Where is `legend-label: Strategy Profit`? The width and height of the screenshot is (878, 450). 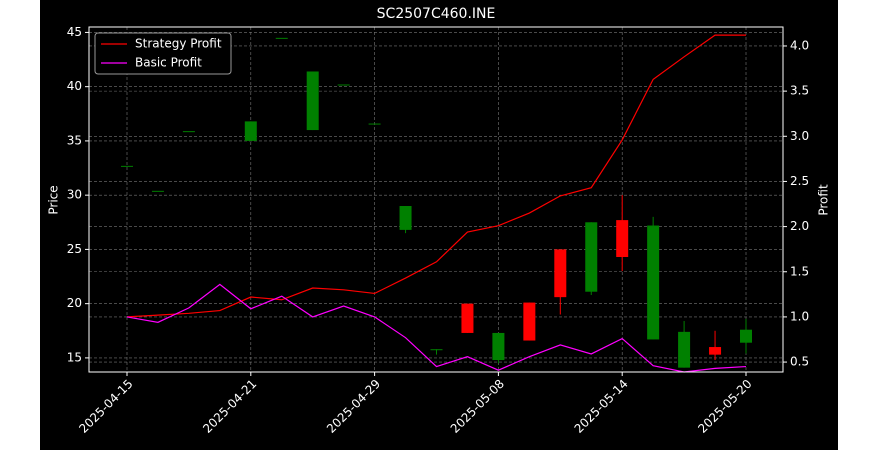 legend-label: Strategy Profit is located at coordinates (178, 44).